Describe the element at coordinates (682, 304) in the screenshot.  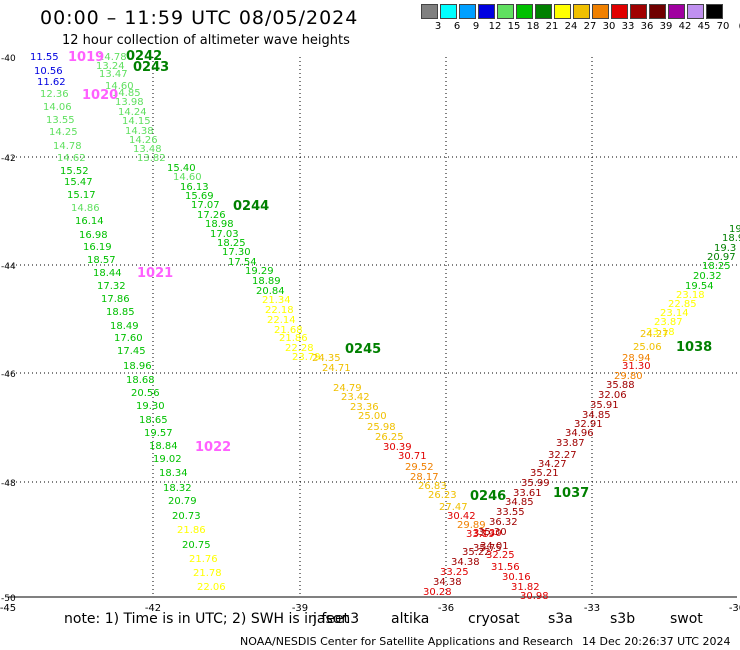
I see `swh-value: 22.85` at that location.